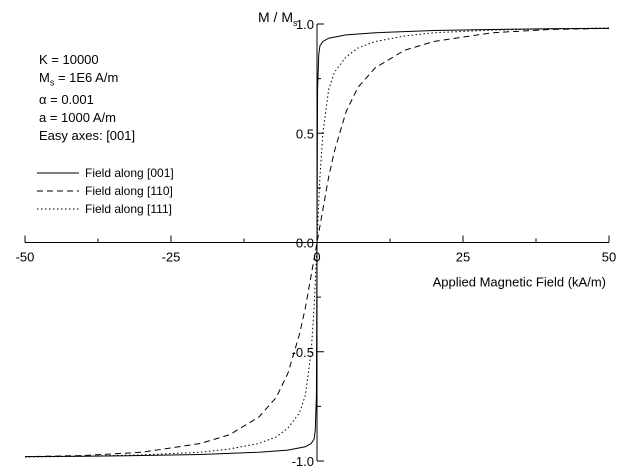 The height and width of the screenshot is (475, 624). Describe the element at coordinates (303, 461) in the screenshot. I see `y-tick-label: -1.0` at that location.